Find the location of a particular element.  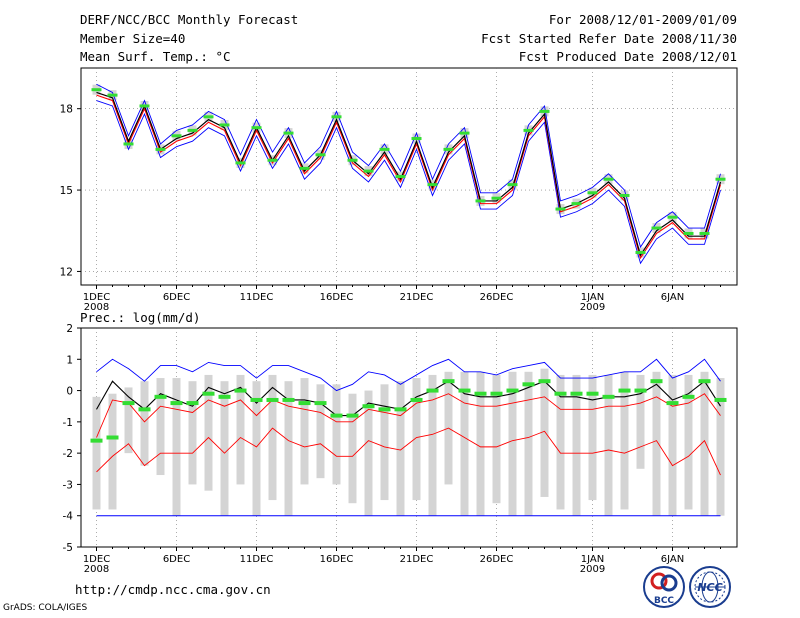

forecast-started-date: Fcst Started Refer Date 2008/11/30 is located at coordinates (609, 38).